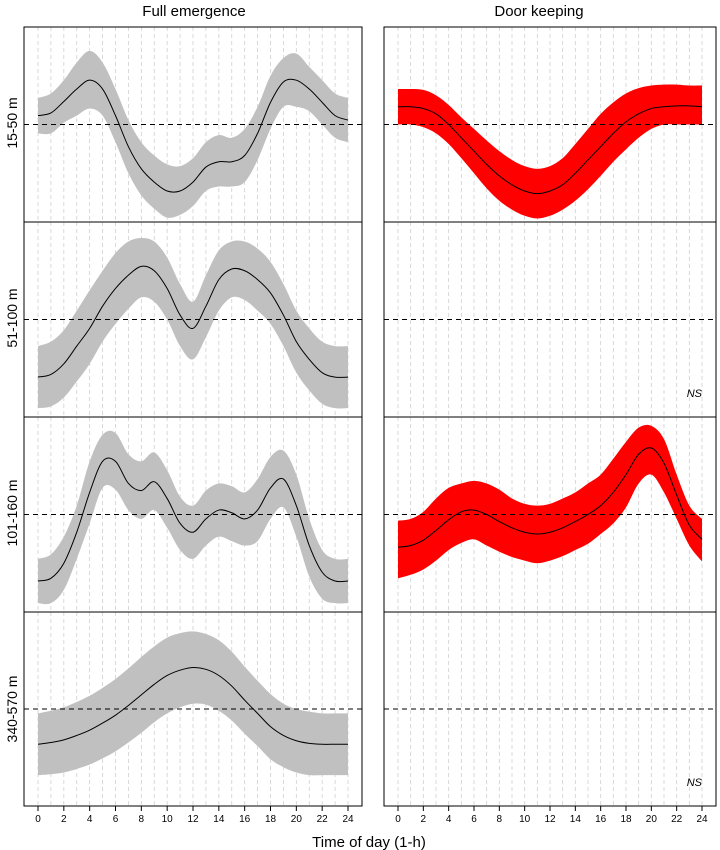 This screenshot has width=720, height=850. Describe the element at coordinates (369, 842) in the screenshot. I see `x-axis-label: Time of day (1-h)` at that location.